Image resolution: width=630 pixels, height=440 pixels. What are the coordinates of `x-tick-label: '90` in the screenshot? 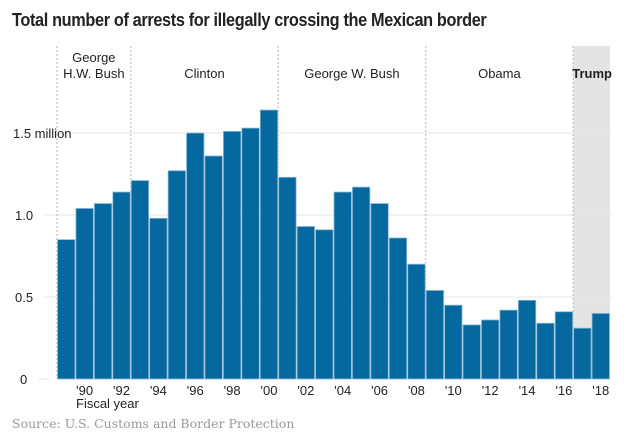 It's located at (84, 390).